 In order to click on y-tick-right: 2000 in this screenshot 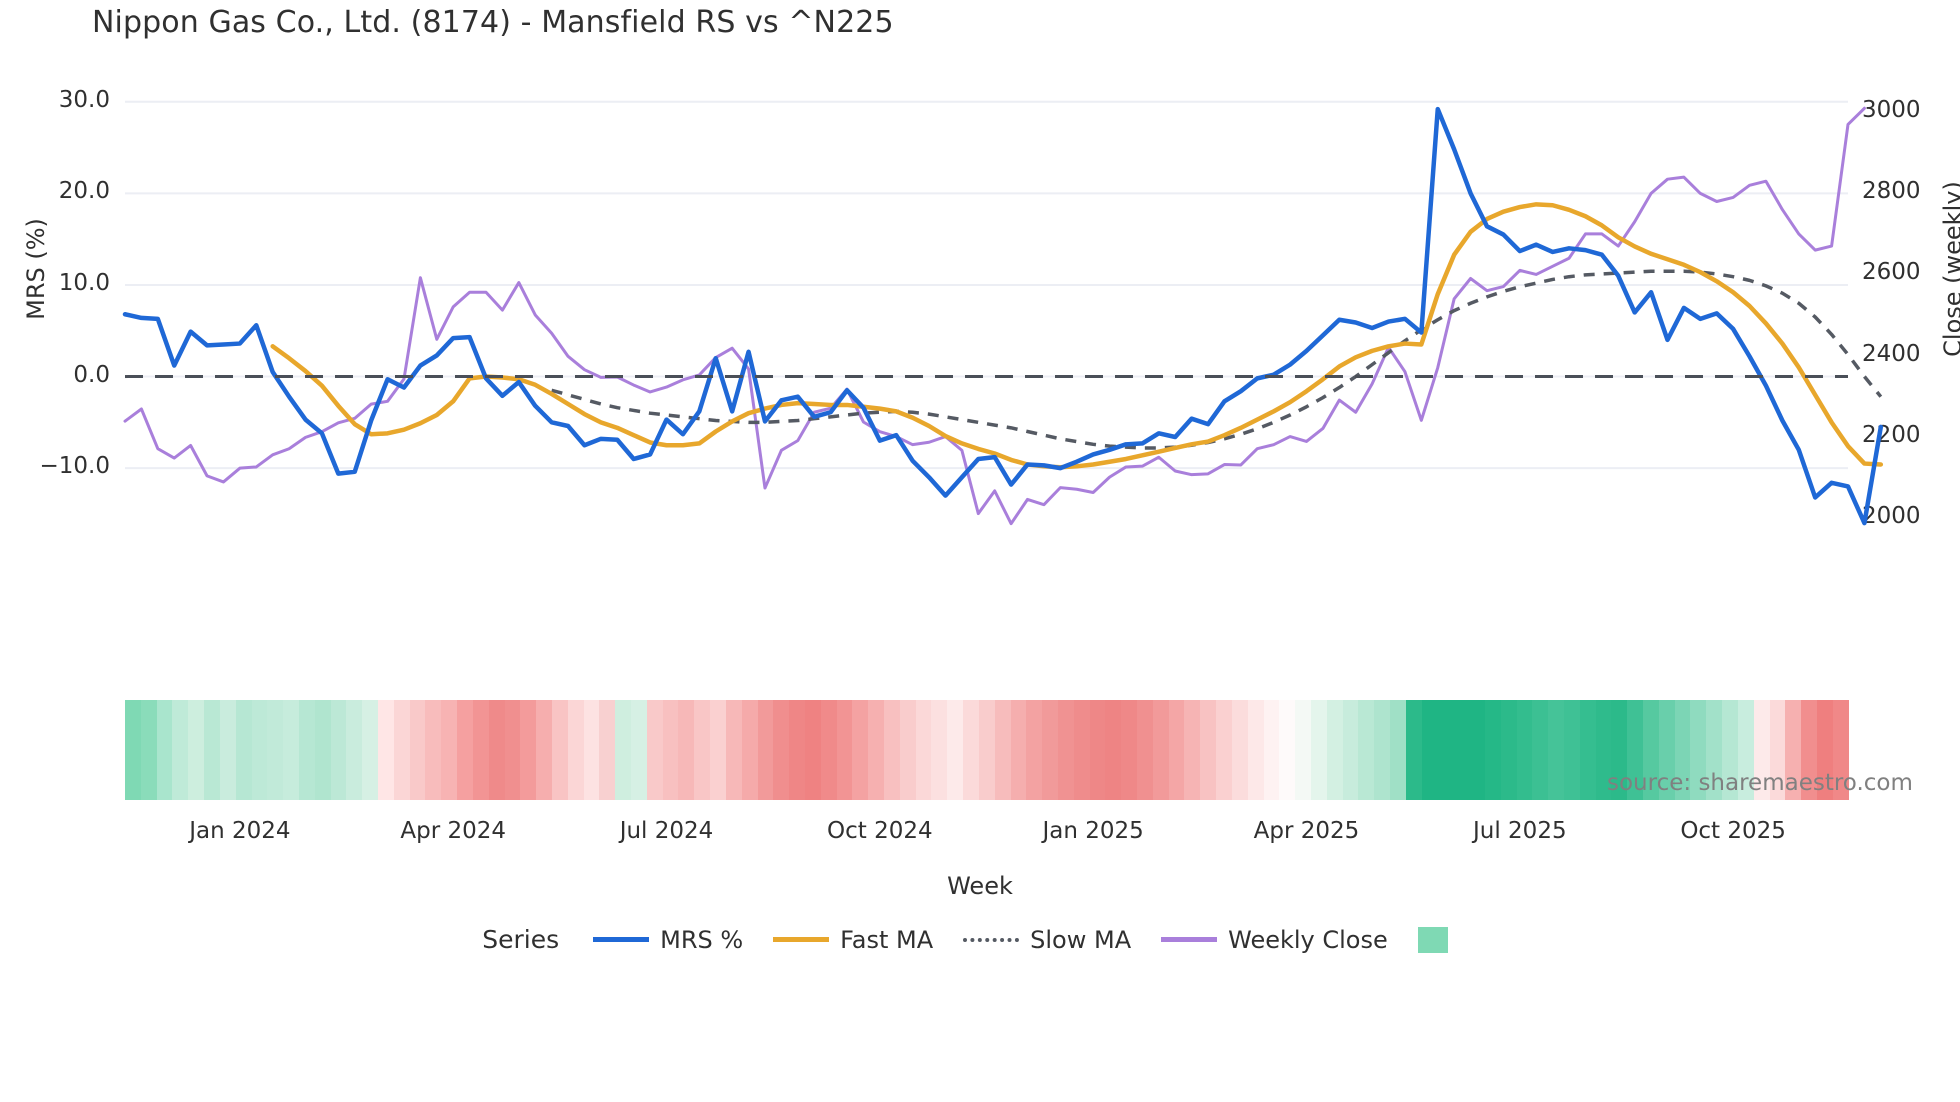, I will do `click(1891, 515)`.